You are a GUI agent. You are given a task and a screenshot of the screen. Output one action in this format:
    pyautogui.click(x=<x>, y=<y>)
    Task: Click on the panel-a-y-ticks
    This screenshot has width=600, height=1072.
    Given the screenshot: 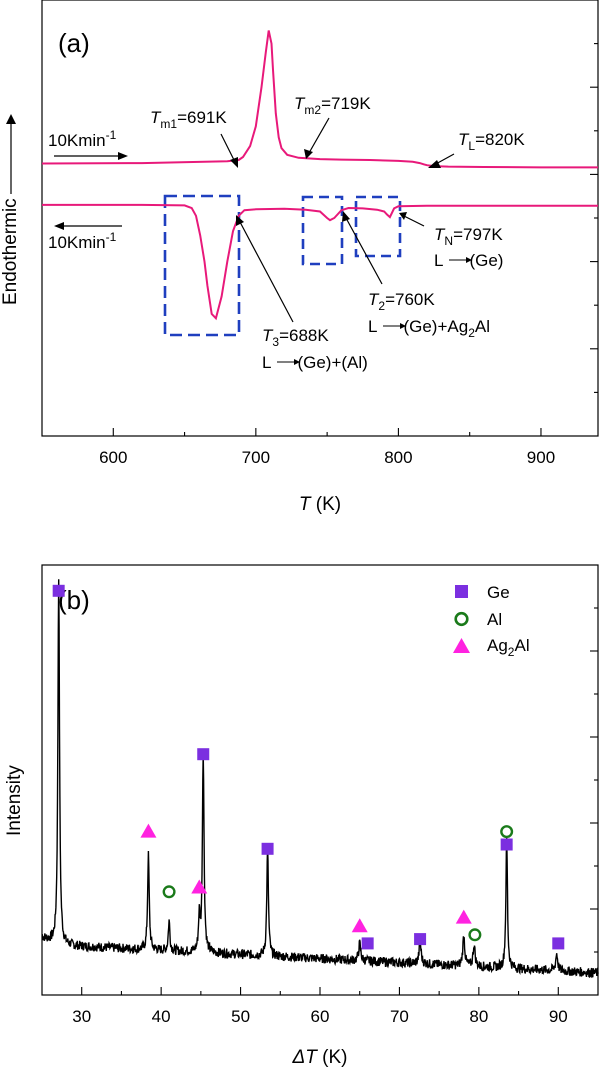 What is the action you would take?
    pyautogui.click(x=594, y=218)
    